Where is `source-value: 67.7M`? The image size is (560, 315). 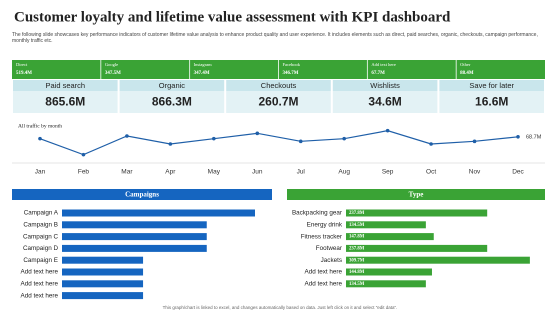 source-value: 67.7M is located at coordinates (378, 73).